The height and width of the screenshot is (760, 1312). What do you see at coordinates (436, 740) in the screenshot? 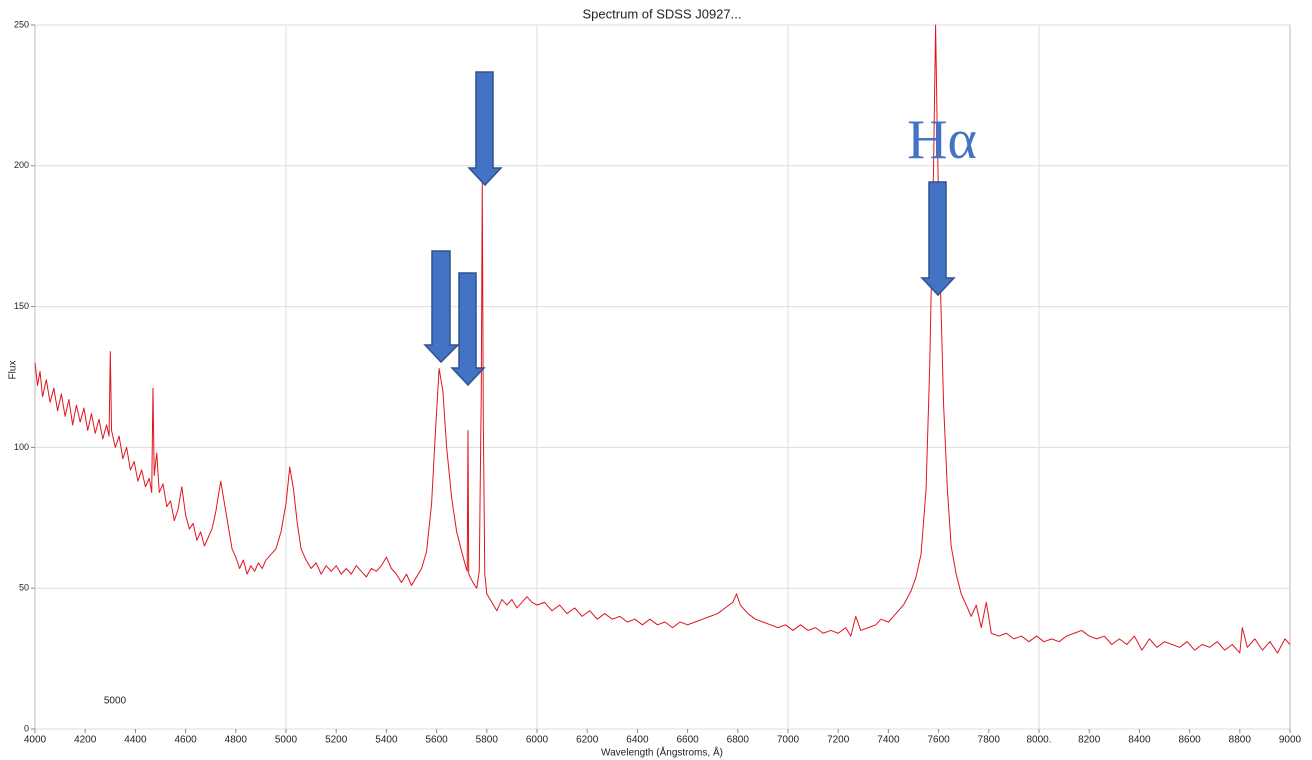
I see `x-tick-label: 5600` at bounding box center [436, 740].